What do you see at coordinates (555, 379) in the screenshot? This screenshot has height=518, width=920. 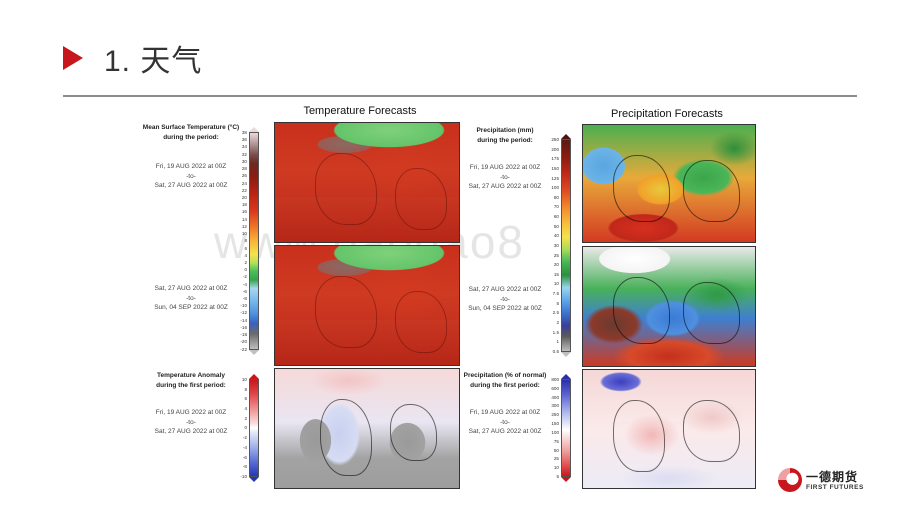 I see `precip-anomaly-tick: 800` at bounding box center [555, 379].